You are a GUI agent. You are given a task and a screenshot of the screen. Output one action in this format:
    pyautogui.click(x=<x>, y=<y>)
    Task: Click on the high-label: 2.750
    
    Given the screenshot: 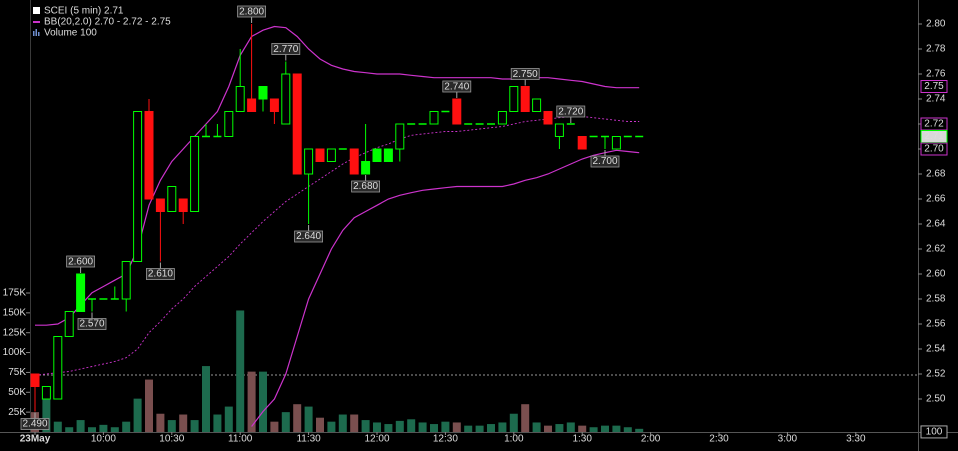 What is the action you would take?
    pyautogui.click(x=525, y=74)
    